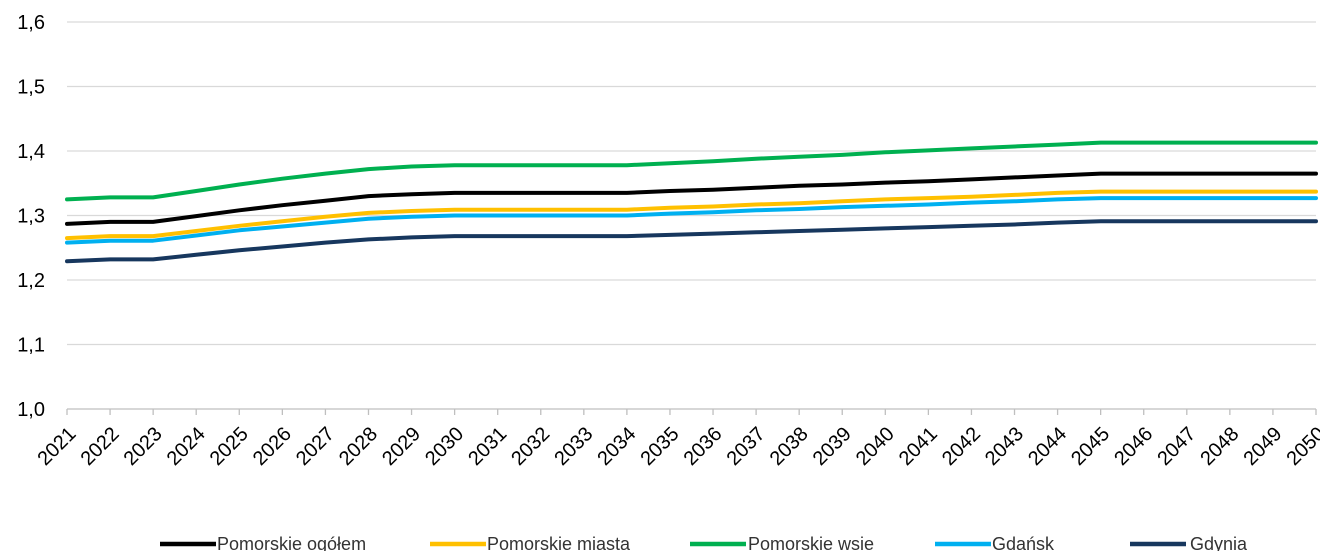  Describe the element at coordinates (444, 446) in the screenshot. I see `x-tick-label: 2030` at that location.